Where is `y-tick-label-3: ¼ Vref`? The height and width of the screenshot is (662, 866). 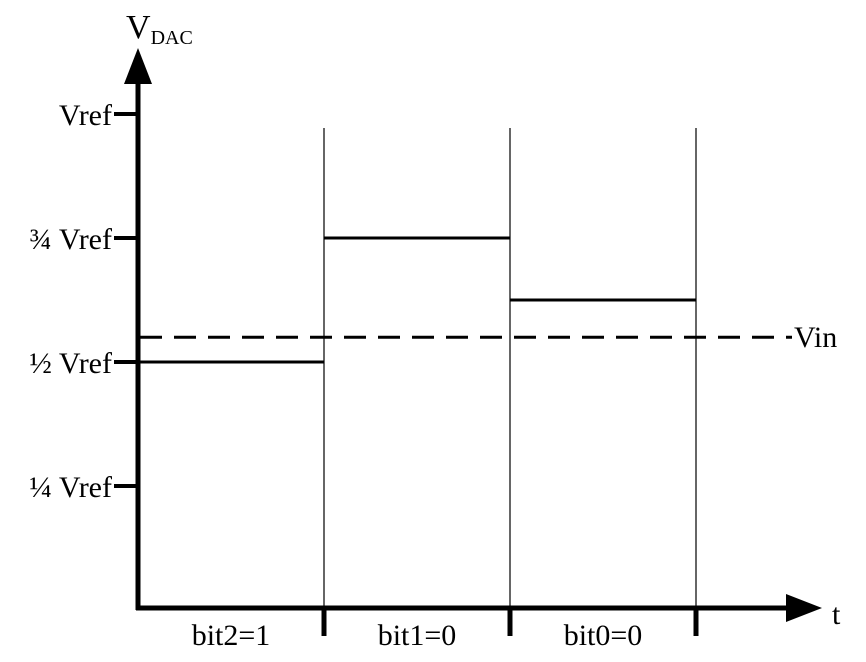 y-tick-label-3: ¼ Vref is located at coordinates (70, 487).